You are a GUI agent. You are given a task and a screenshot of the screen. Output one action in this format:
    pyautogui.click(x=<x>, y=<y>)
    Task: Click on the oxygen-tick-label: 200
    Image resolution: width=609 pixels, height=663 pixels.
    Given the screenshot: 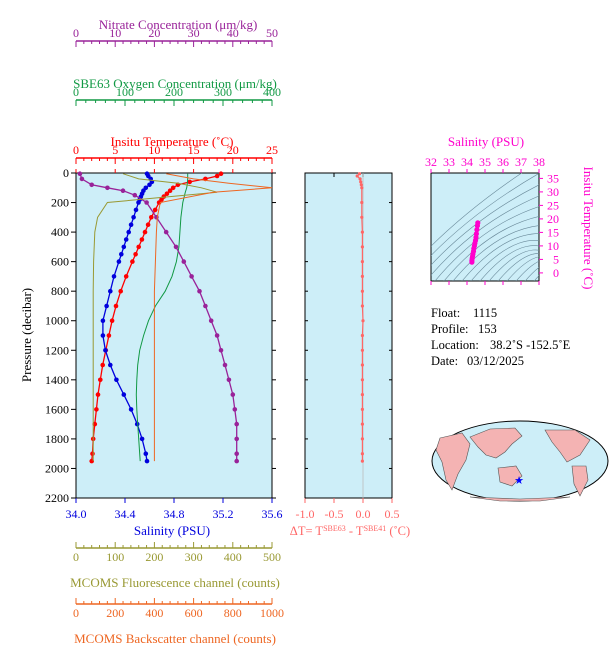 What is the action you would take?
    pyautogui.click(x=174, y=92)
    